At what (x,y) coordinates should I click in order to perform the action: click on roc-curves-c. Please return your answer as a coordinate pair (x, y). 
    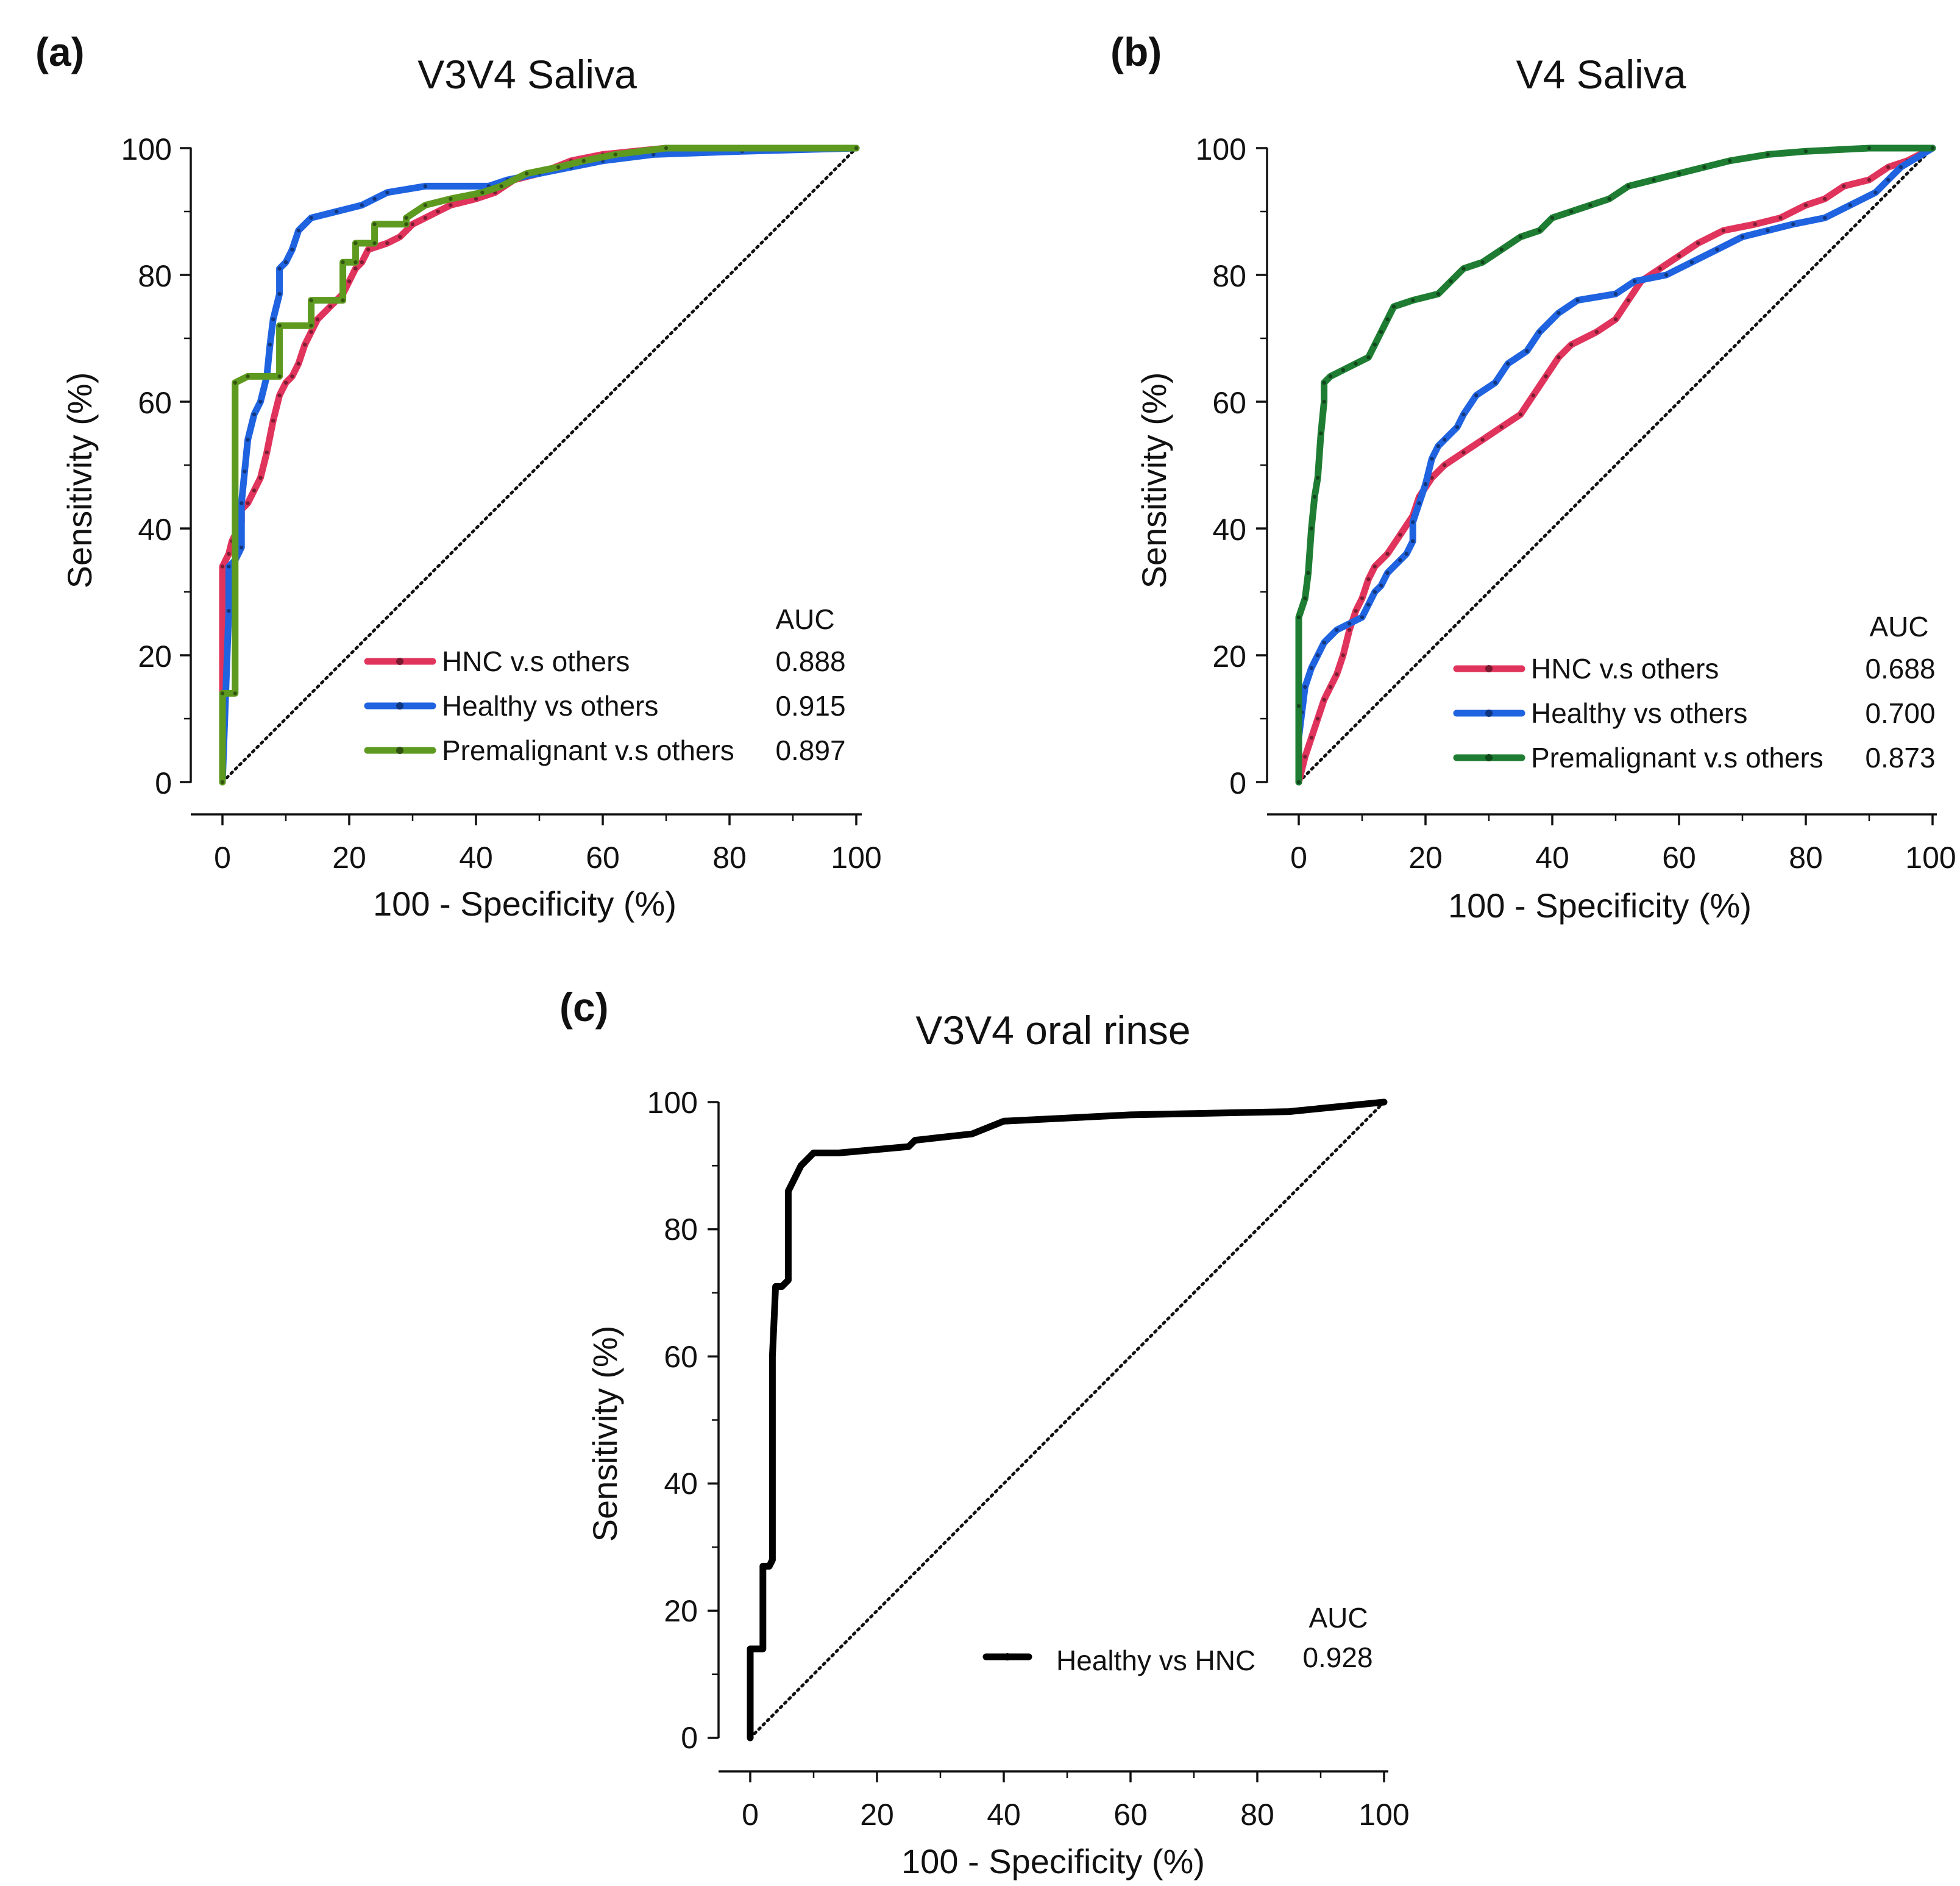
    Looking at the image, I should click on (1067, 1420).